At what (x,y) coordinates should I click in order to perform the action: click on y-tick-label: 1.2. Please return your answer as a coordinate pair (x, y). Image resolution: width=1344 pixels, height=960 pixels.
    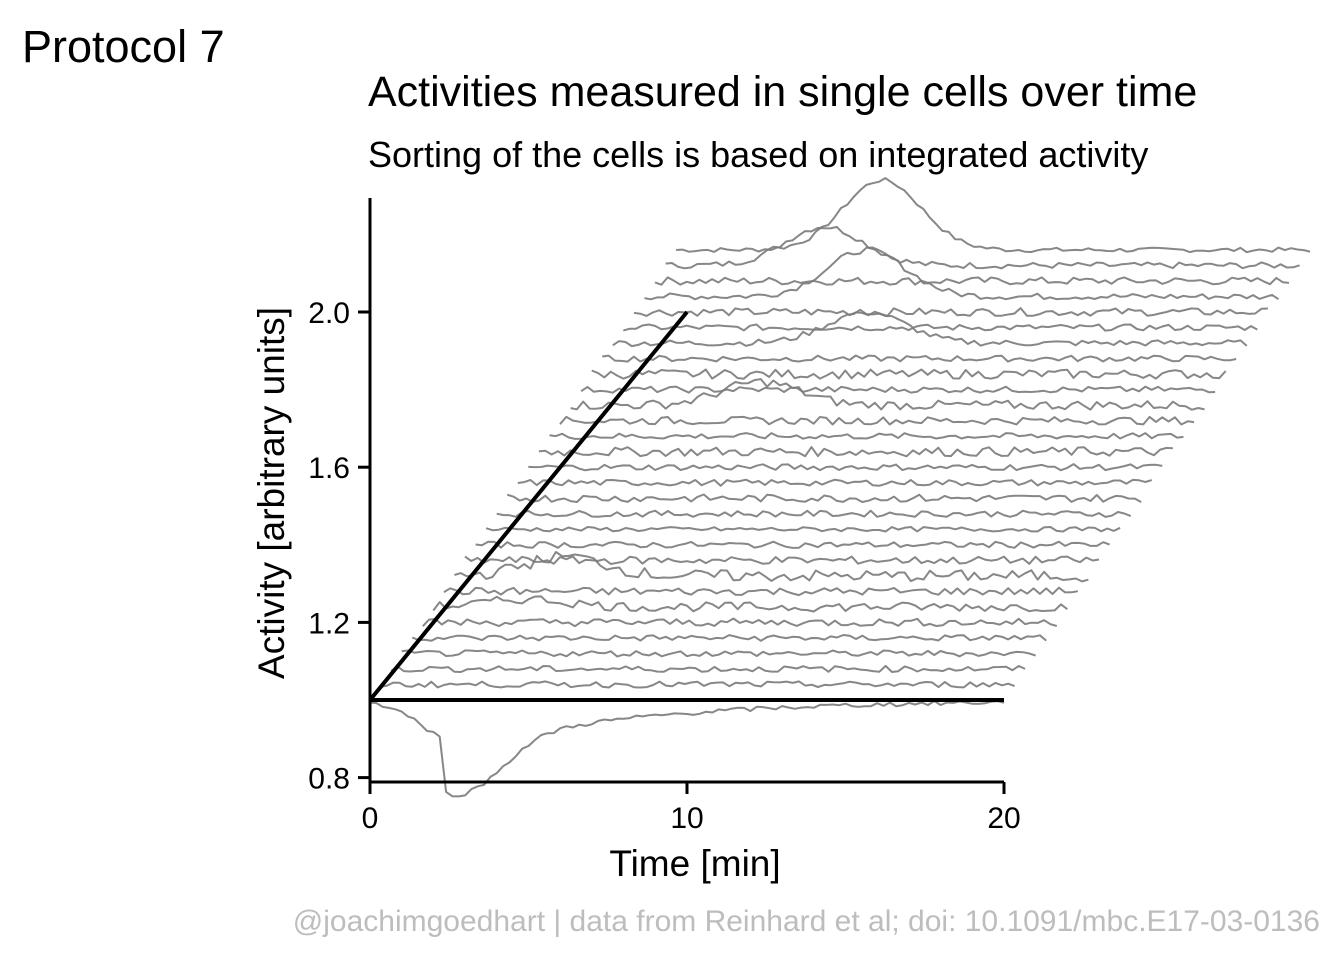
    Looking at the image, I should click on (329, 623).